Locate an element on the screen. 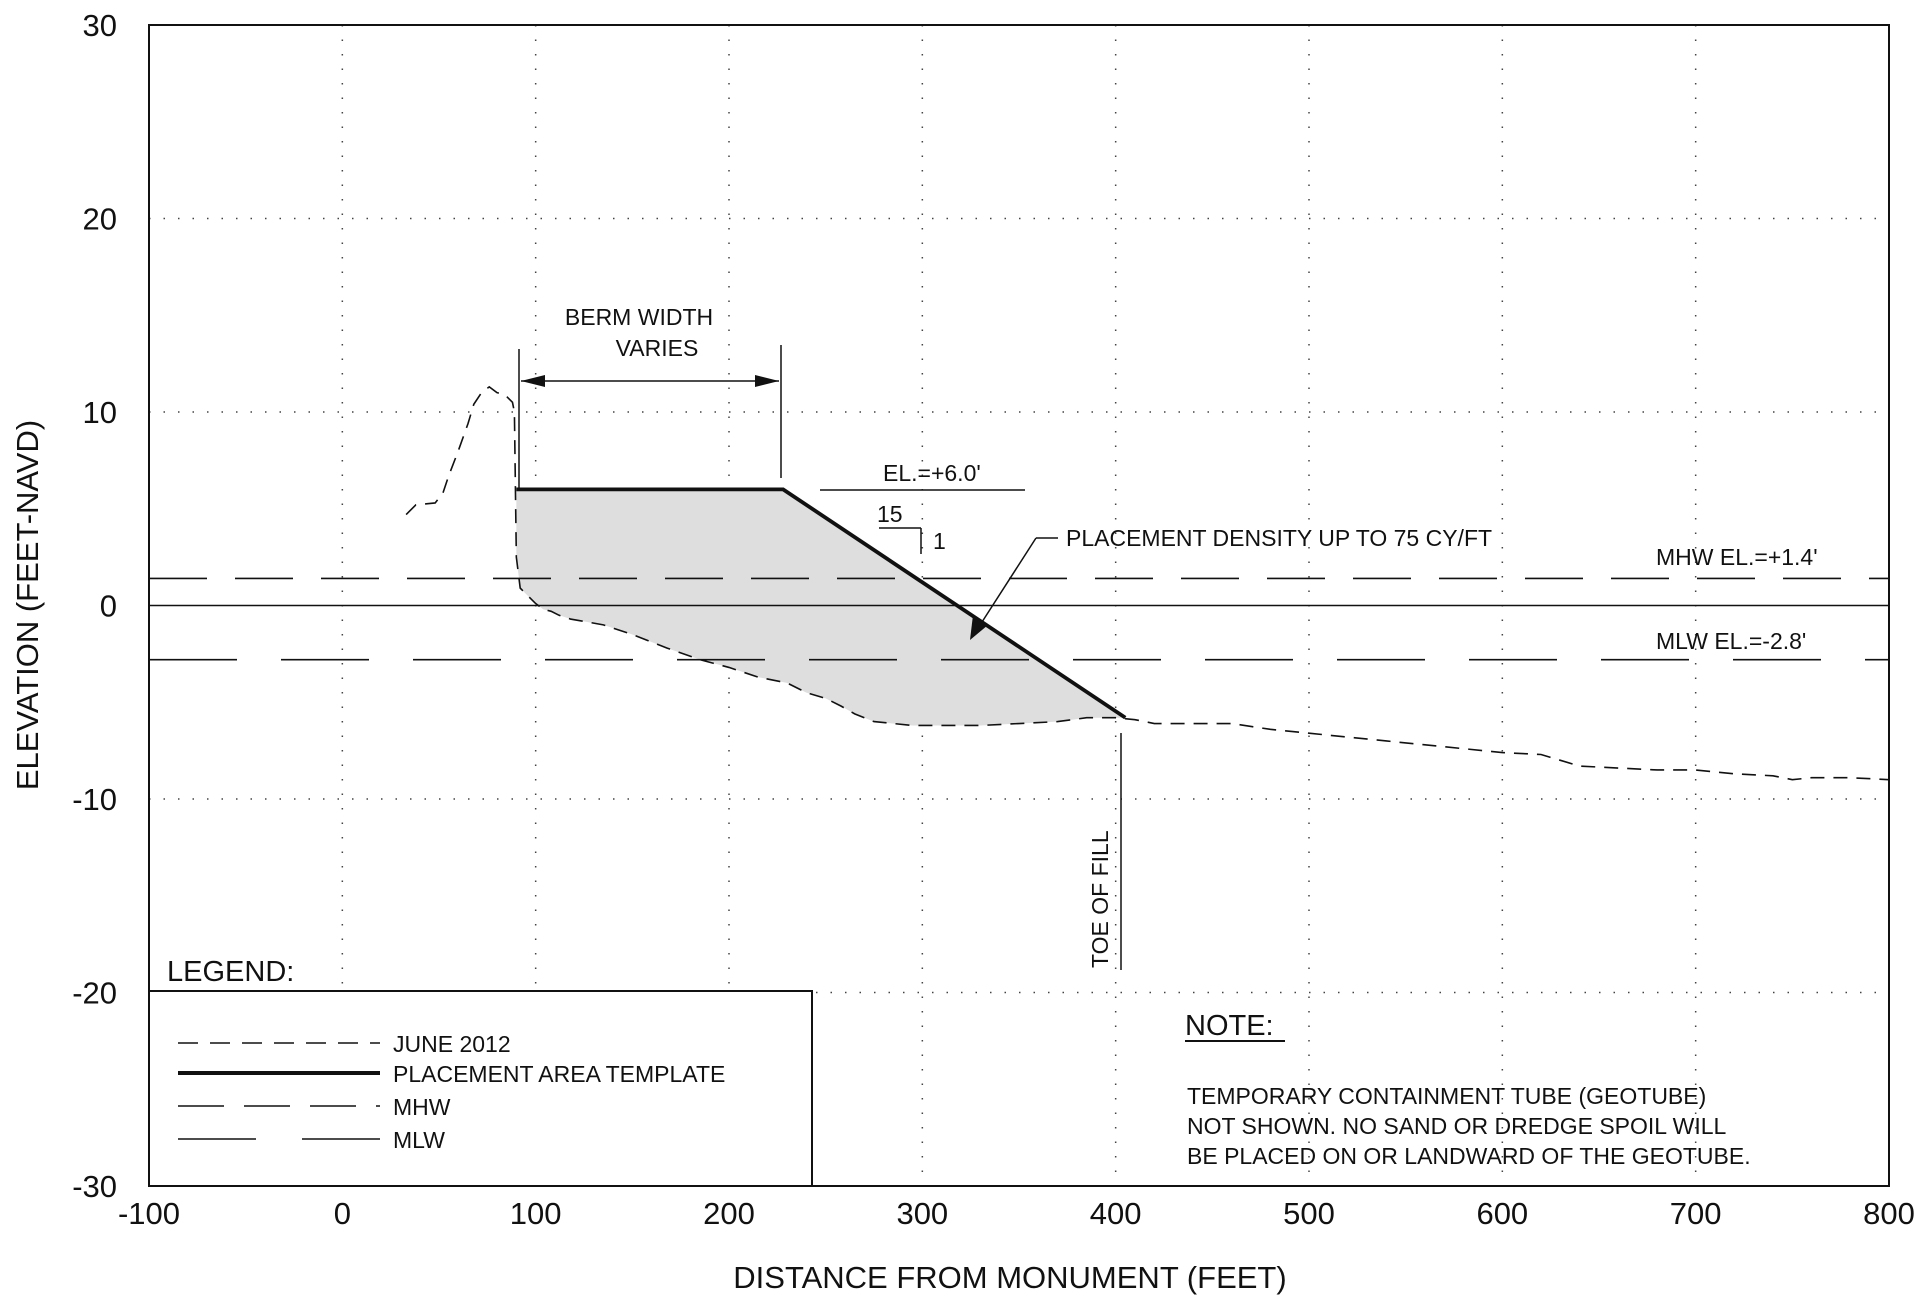 The width and height of the screenshot is (1925, 1296). slope-run-label: 15 is located at coordinates (890, 514).